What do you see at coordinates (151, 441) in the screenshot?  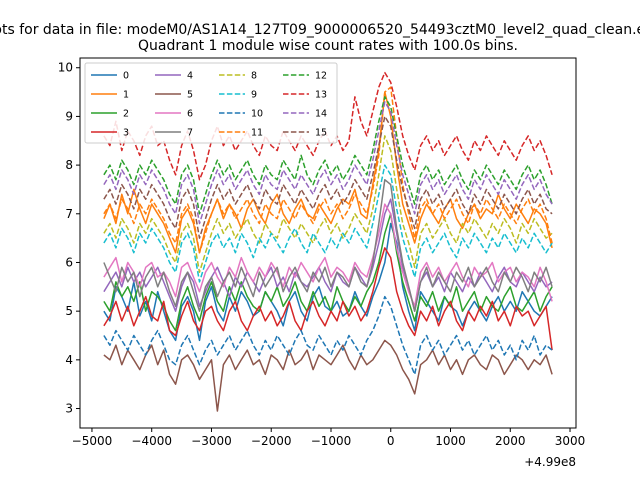 I see `x-tick-label: −4000` at bounding box center [151, 441].